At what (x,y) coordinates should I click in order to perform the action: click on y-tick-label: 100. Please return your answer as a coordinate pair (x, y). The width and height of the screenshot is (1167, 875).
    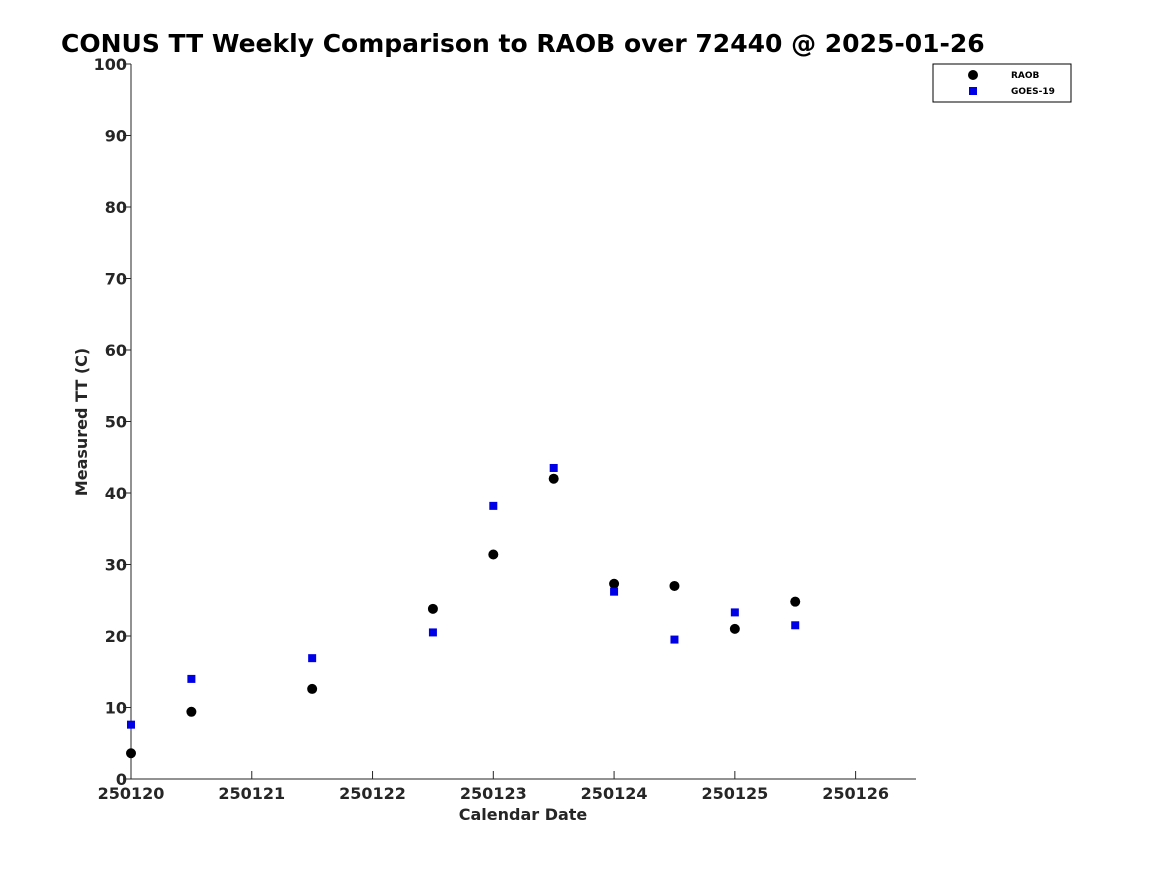
    Looking at the image, I should click on (110, 64).